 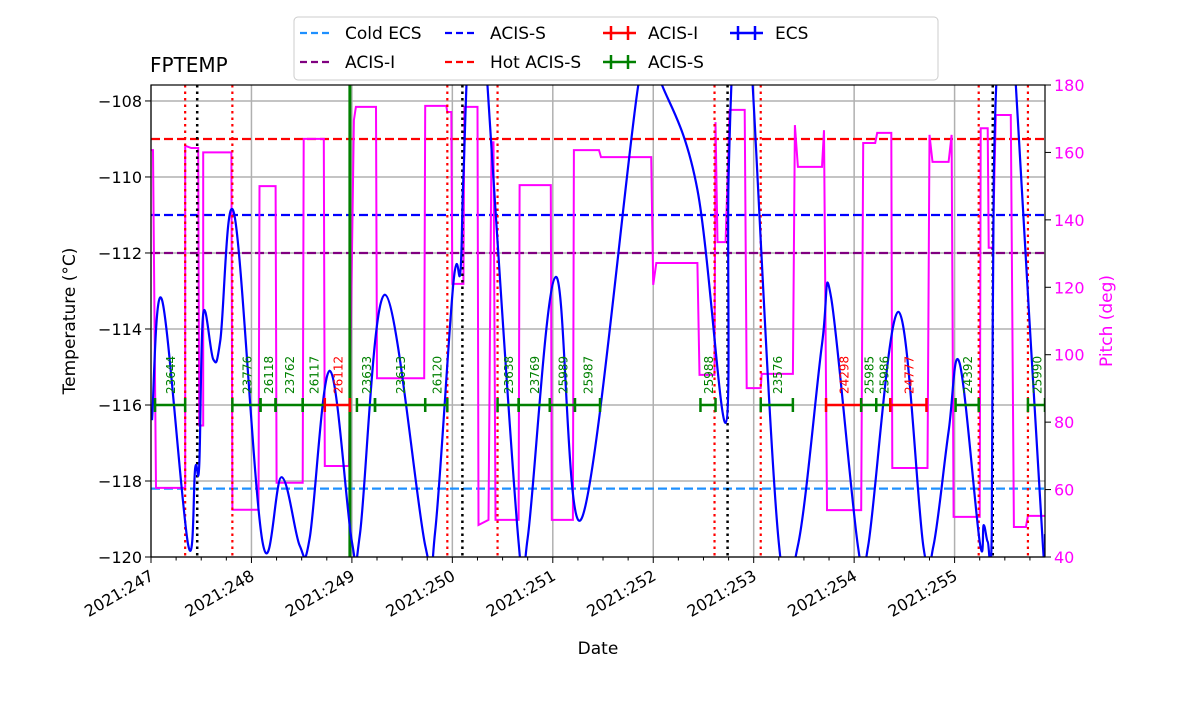 I want to click on legend-label: Hot ACIS-S, so click(x=535, y=63).